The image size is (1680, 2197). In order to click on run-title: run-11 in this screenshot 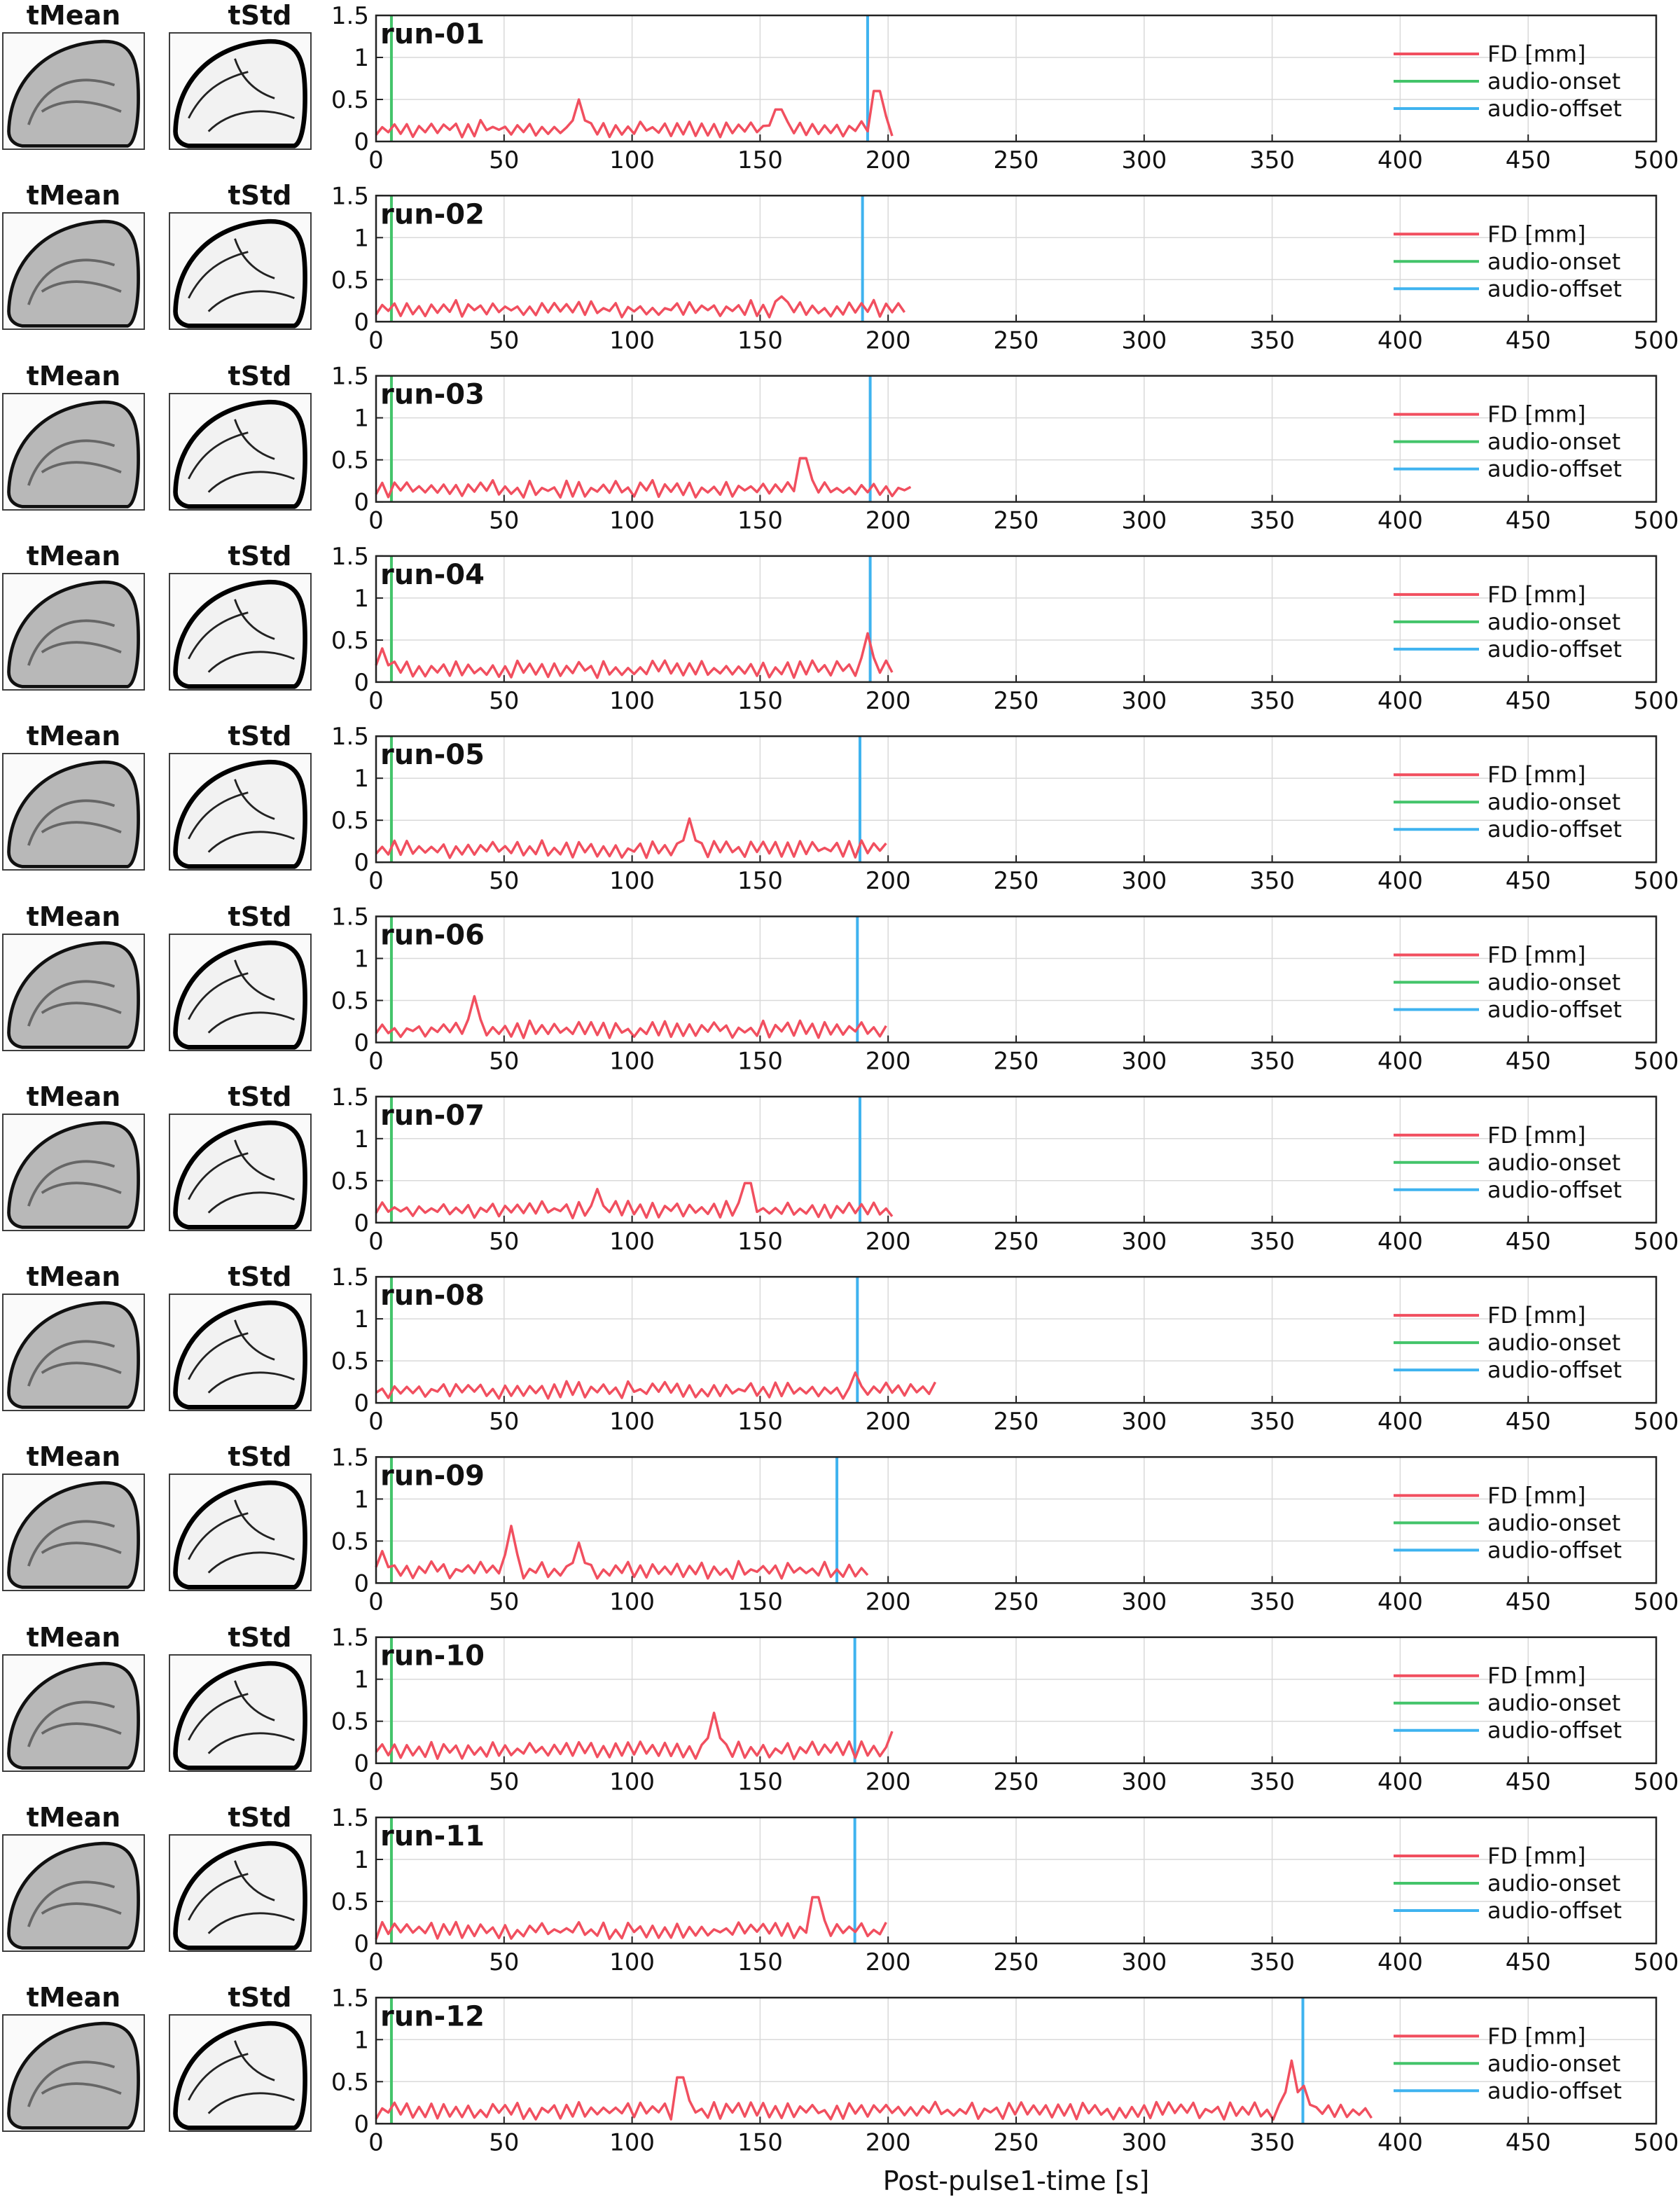, I will do `click(432, 1836)`.